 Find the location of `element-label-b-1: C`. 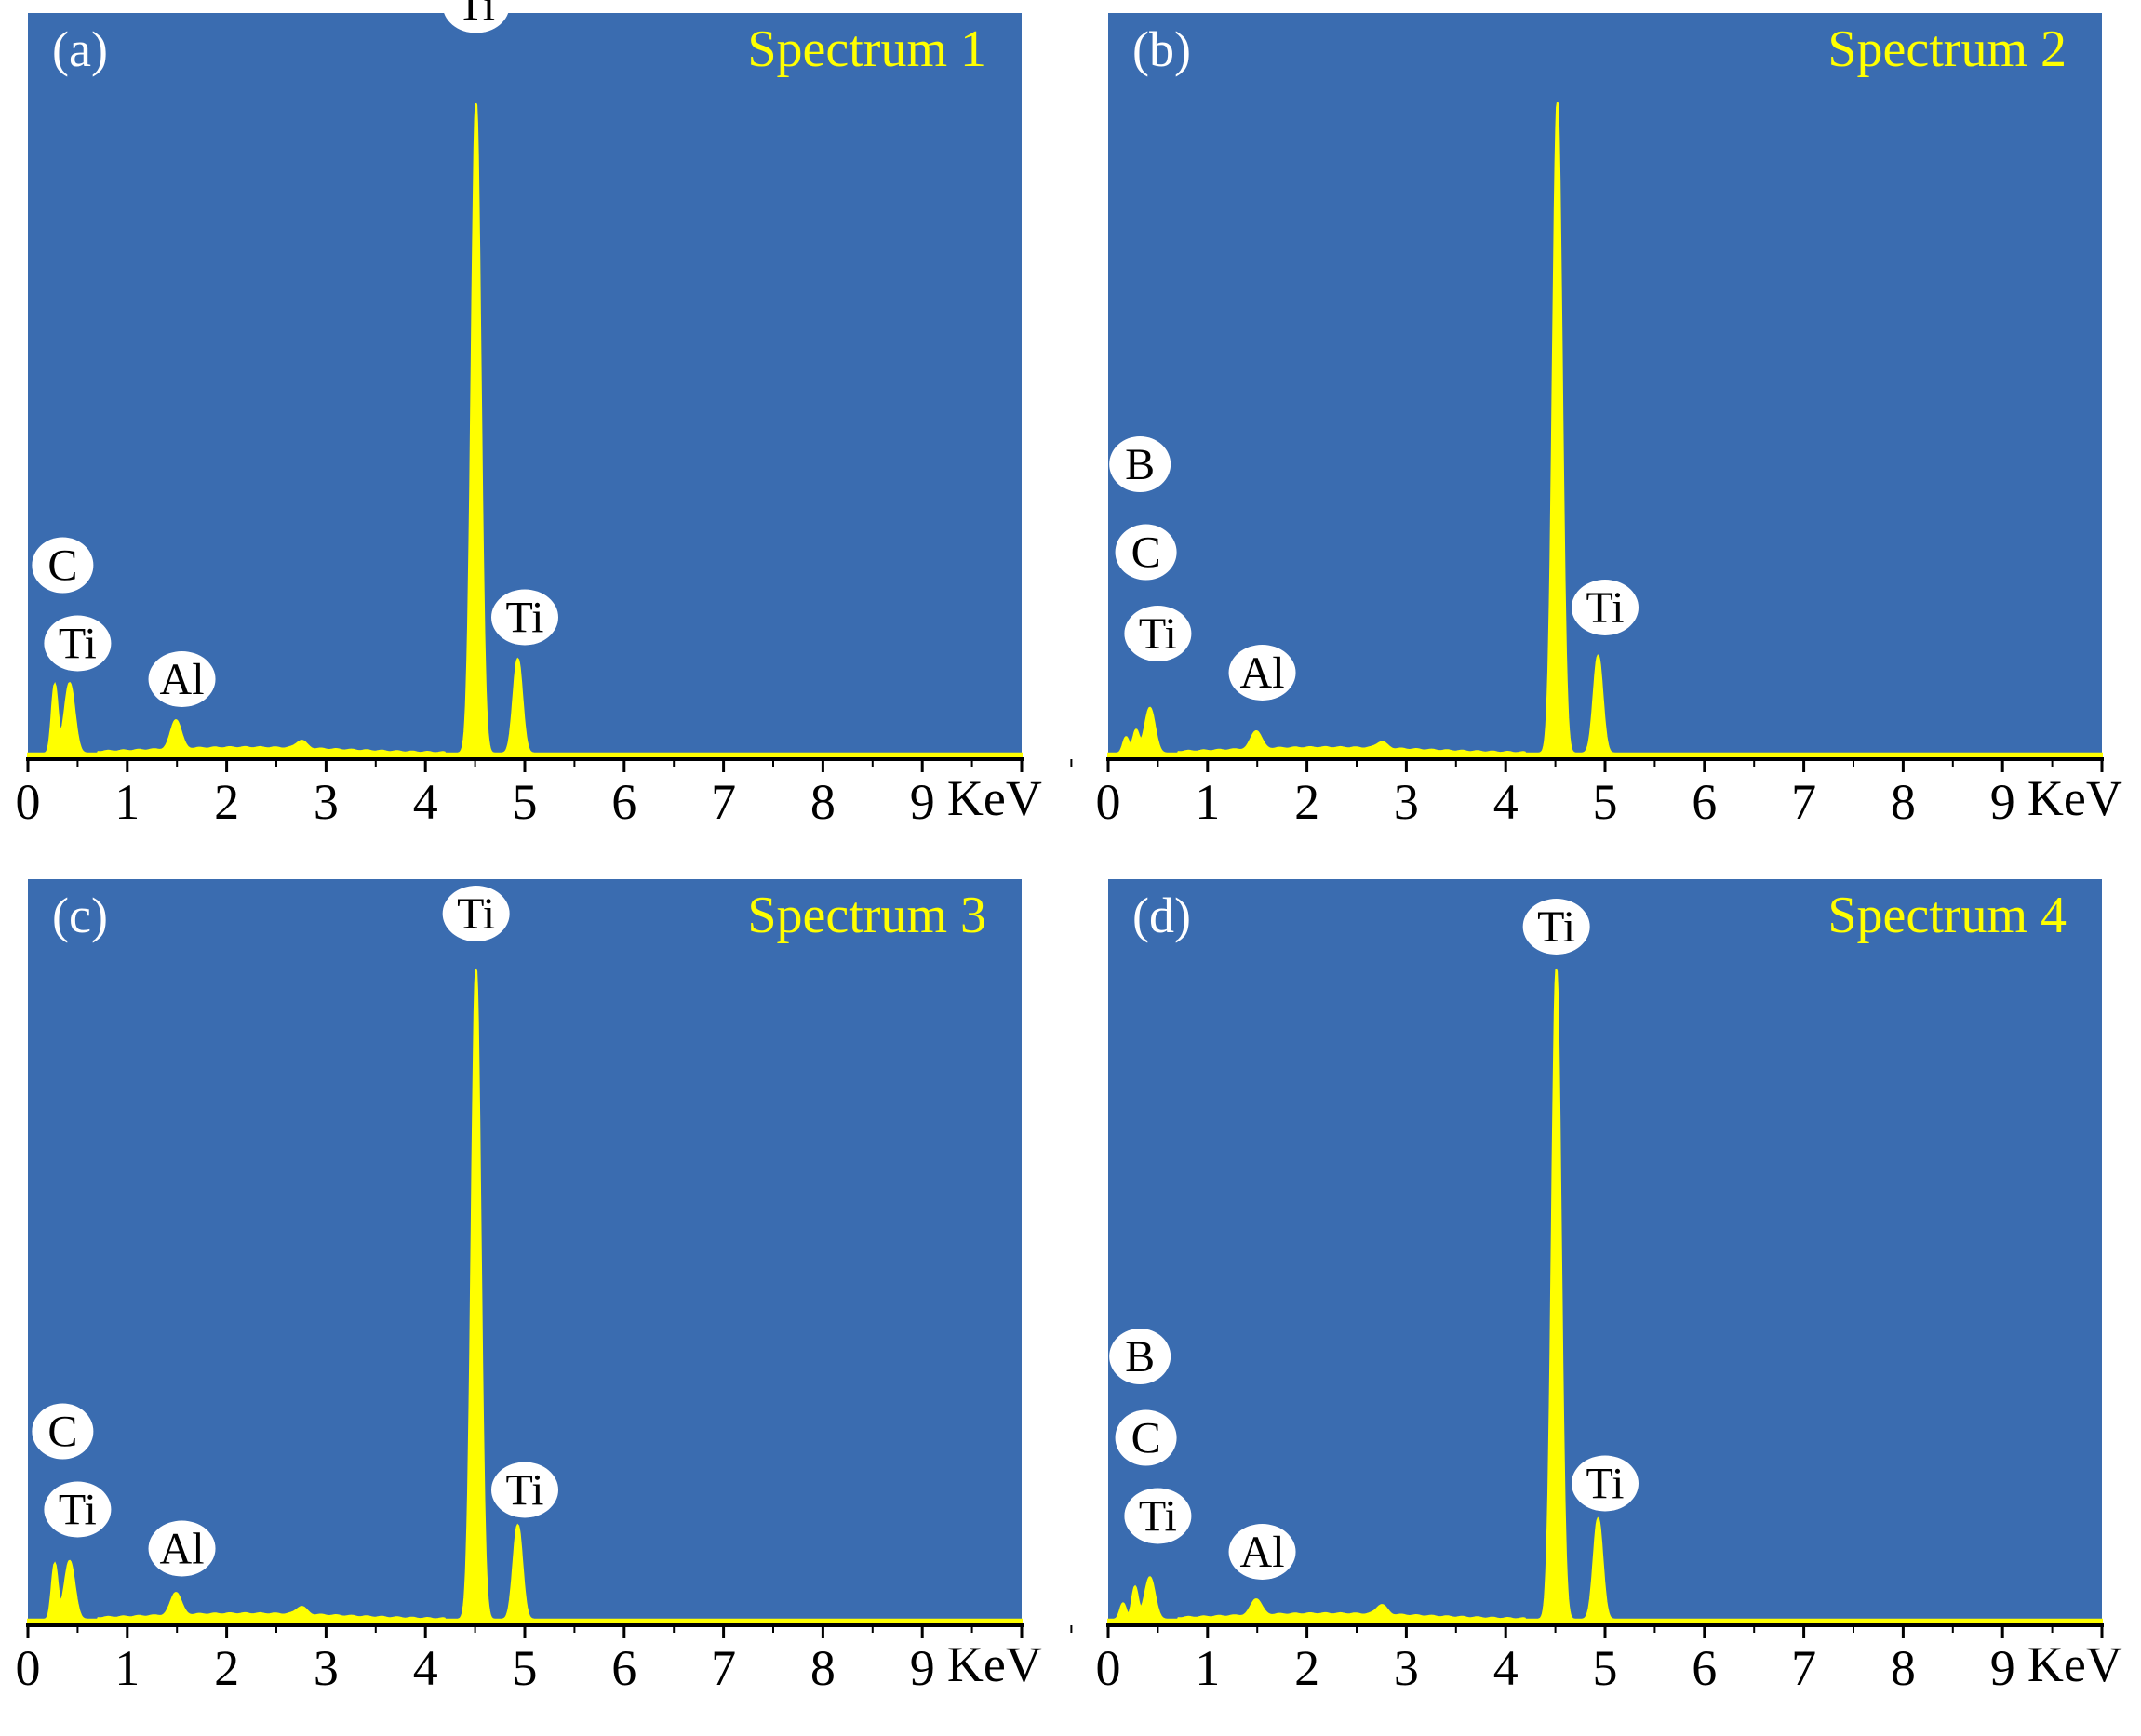

element-label-b-1: C is located at coordinates (1146, 552).